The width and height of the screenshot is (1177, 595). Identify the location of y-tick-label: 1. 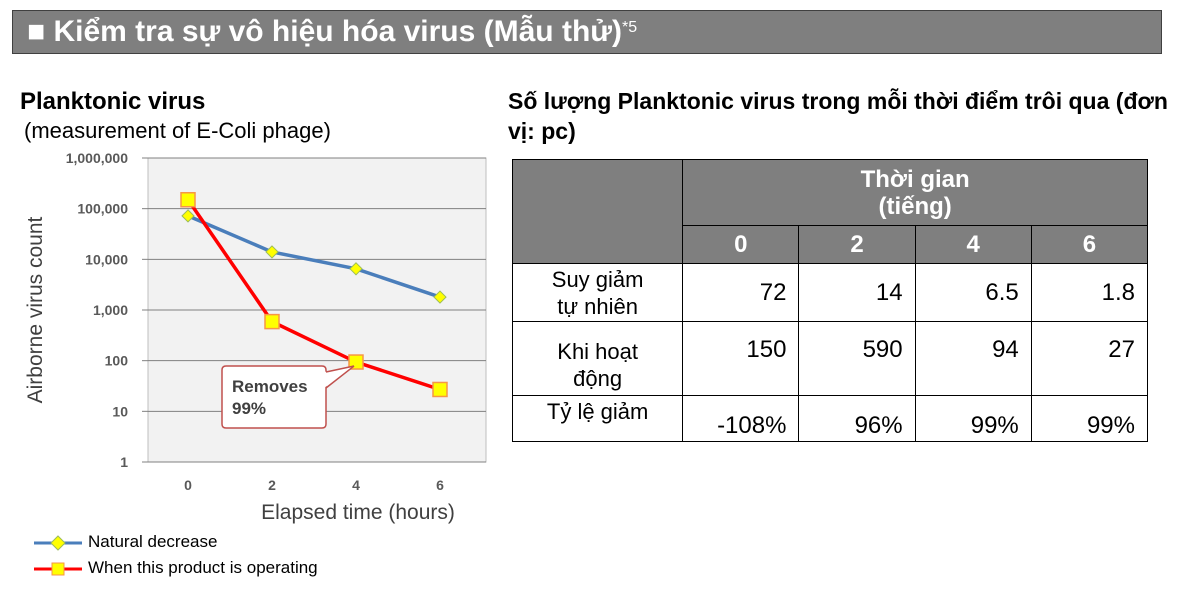
(124, 462).